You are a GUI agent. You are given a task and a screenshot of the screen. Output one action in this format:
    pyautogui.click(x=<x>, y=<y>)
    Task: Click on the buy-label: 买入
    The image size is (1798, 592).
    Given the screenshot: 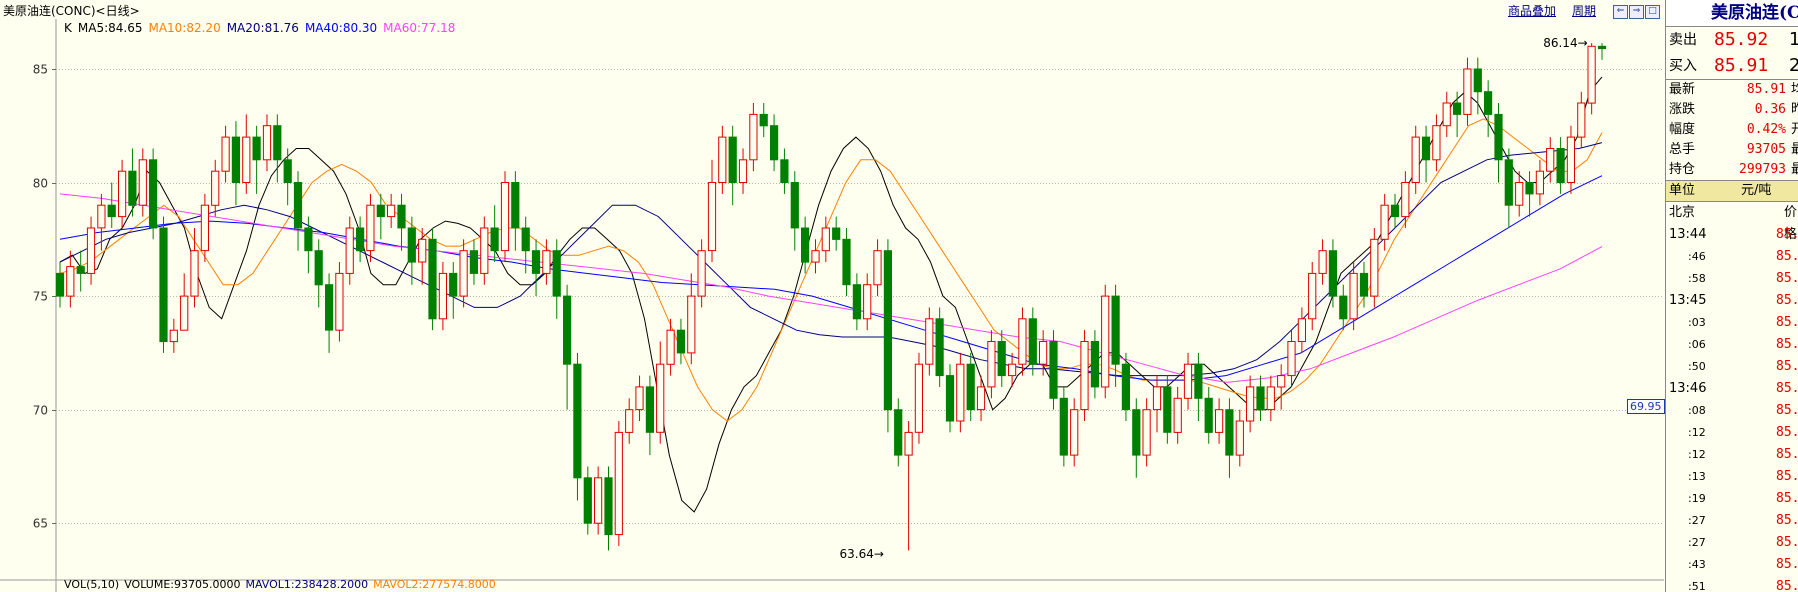 What is the action you would take?
    pyautogui.click(x=1683, y=66)
    